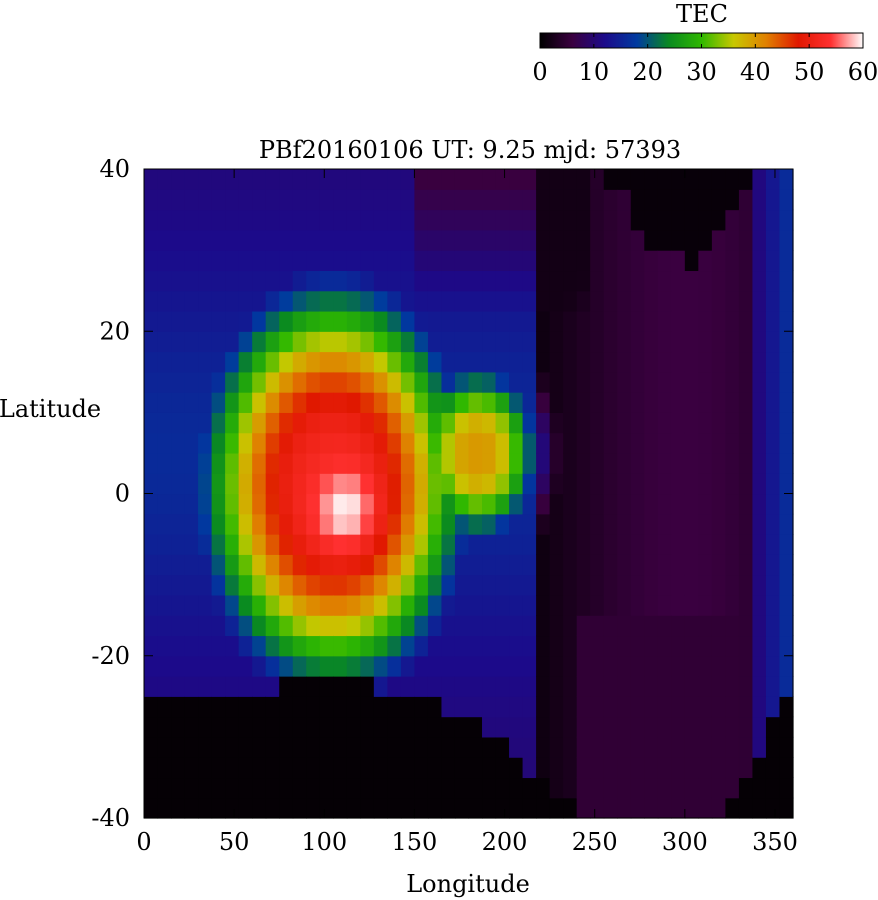 The width and height of the screenshot is (878, 900). I want to click on x-tick-label: 50, so click(234, 842).